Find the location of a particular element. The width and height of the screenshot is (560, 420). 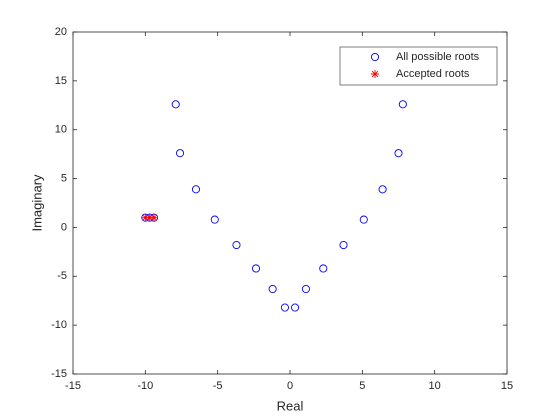

y-tick-label: 20 is located at coordinates (61, 32).